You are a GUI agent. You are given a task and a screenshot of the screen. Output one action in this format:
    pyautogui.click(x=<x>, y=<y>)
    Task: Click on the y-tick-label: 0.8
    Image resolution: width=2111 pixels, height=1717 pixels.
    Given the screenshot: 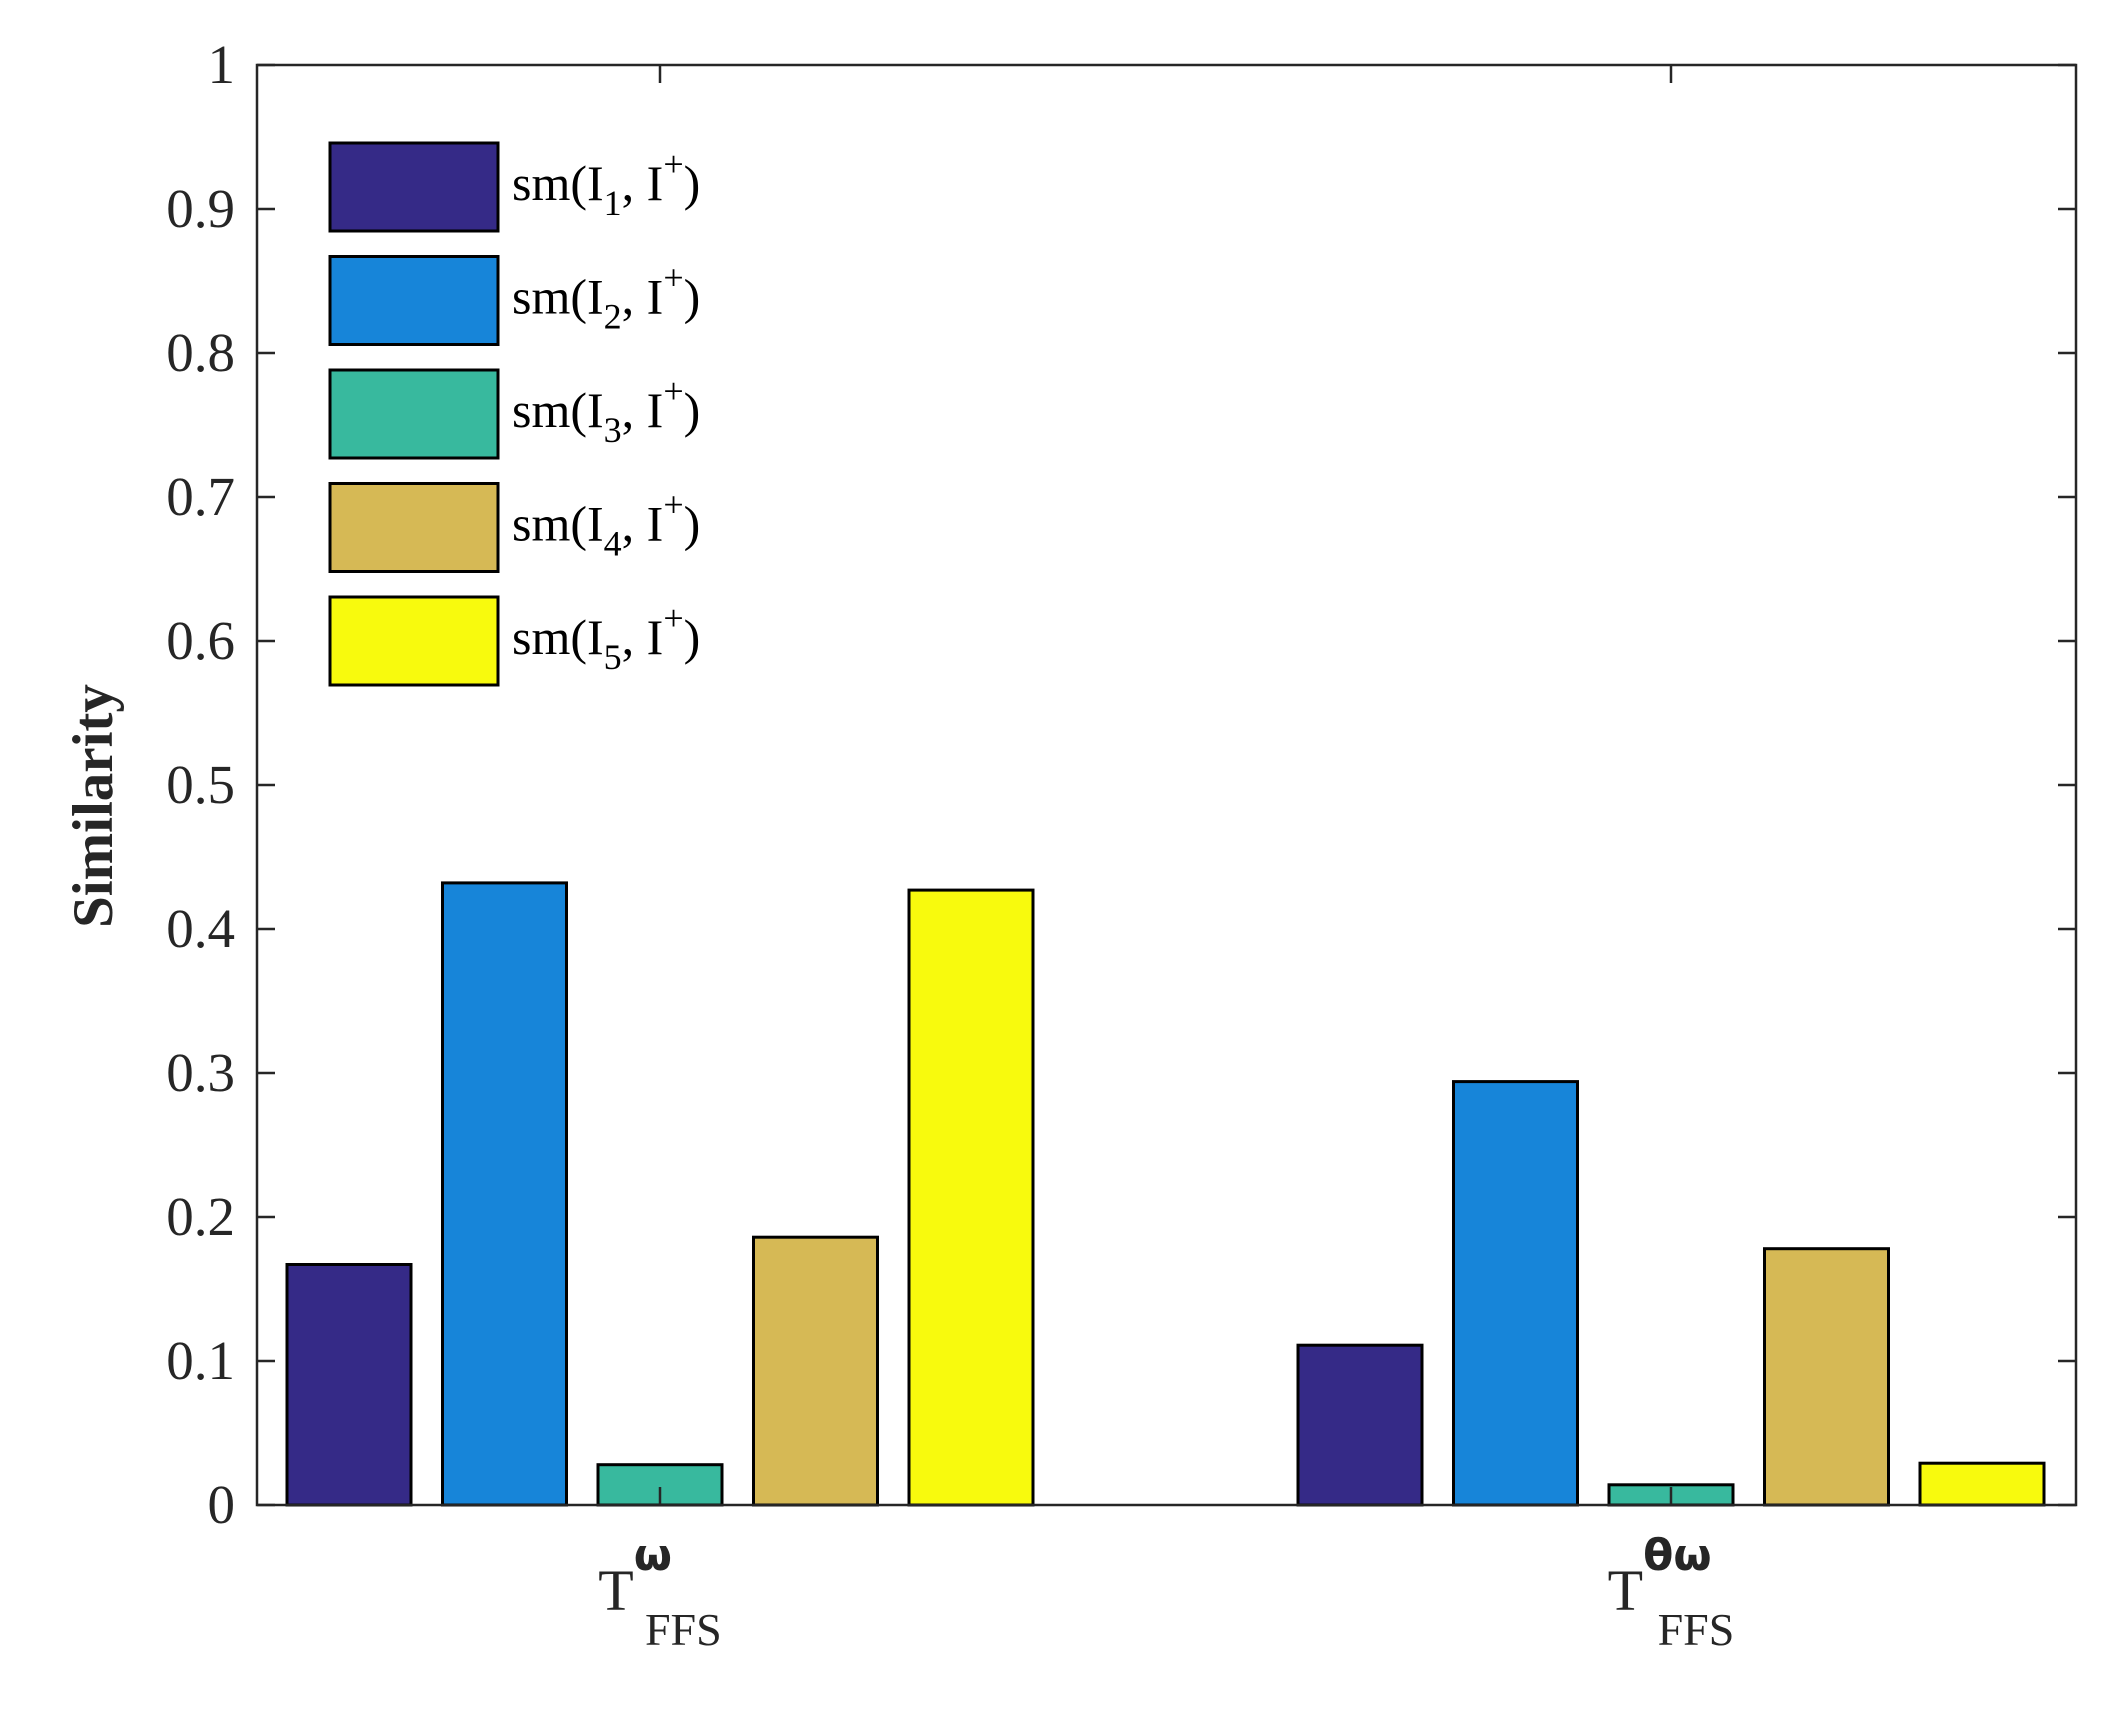 What is the action you would take?
    pyautogui.click(x=200, y=352)
    